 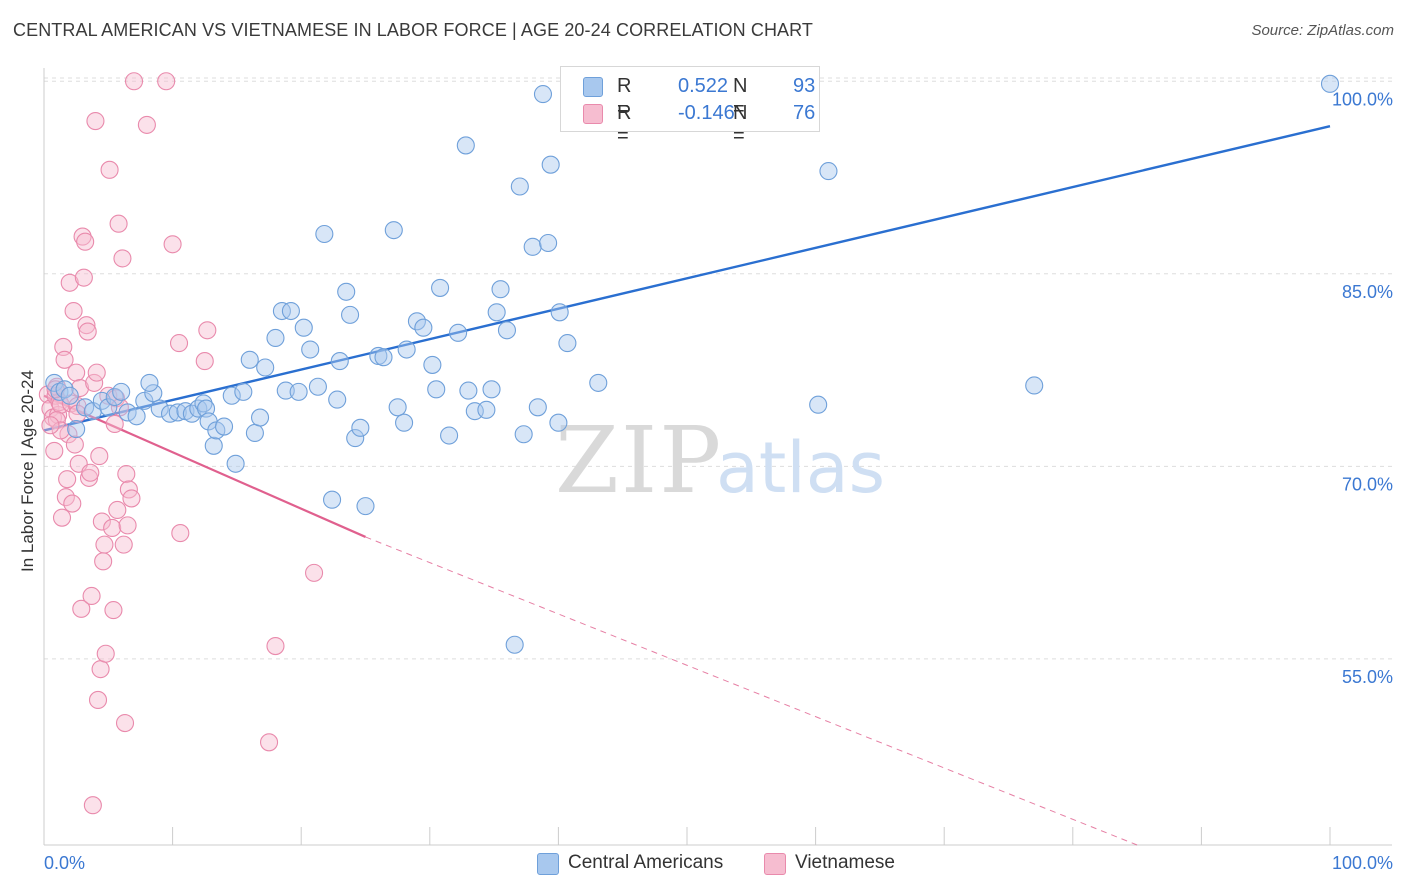 What do you see at coordinates (703, 86) in the screenshot?
I see `r-value: 0.522` at bounding box center [703, 86].